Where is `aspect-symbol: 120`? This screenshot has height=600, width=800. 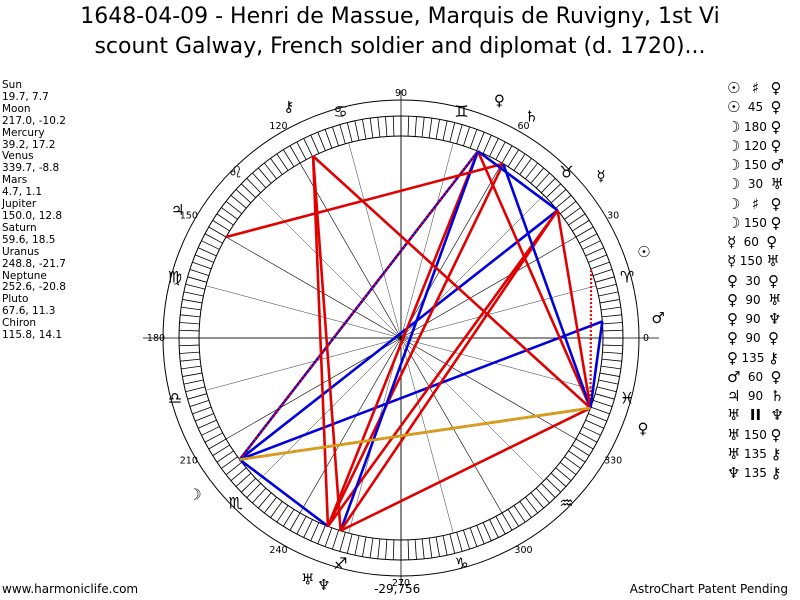 aspect-symbol: 120 is located at coordinates (755, 145).